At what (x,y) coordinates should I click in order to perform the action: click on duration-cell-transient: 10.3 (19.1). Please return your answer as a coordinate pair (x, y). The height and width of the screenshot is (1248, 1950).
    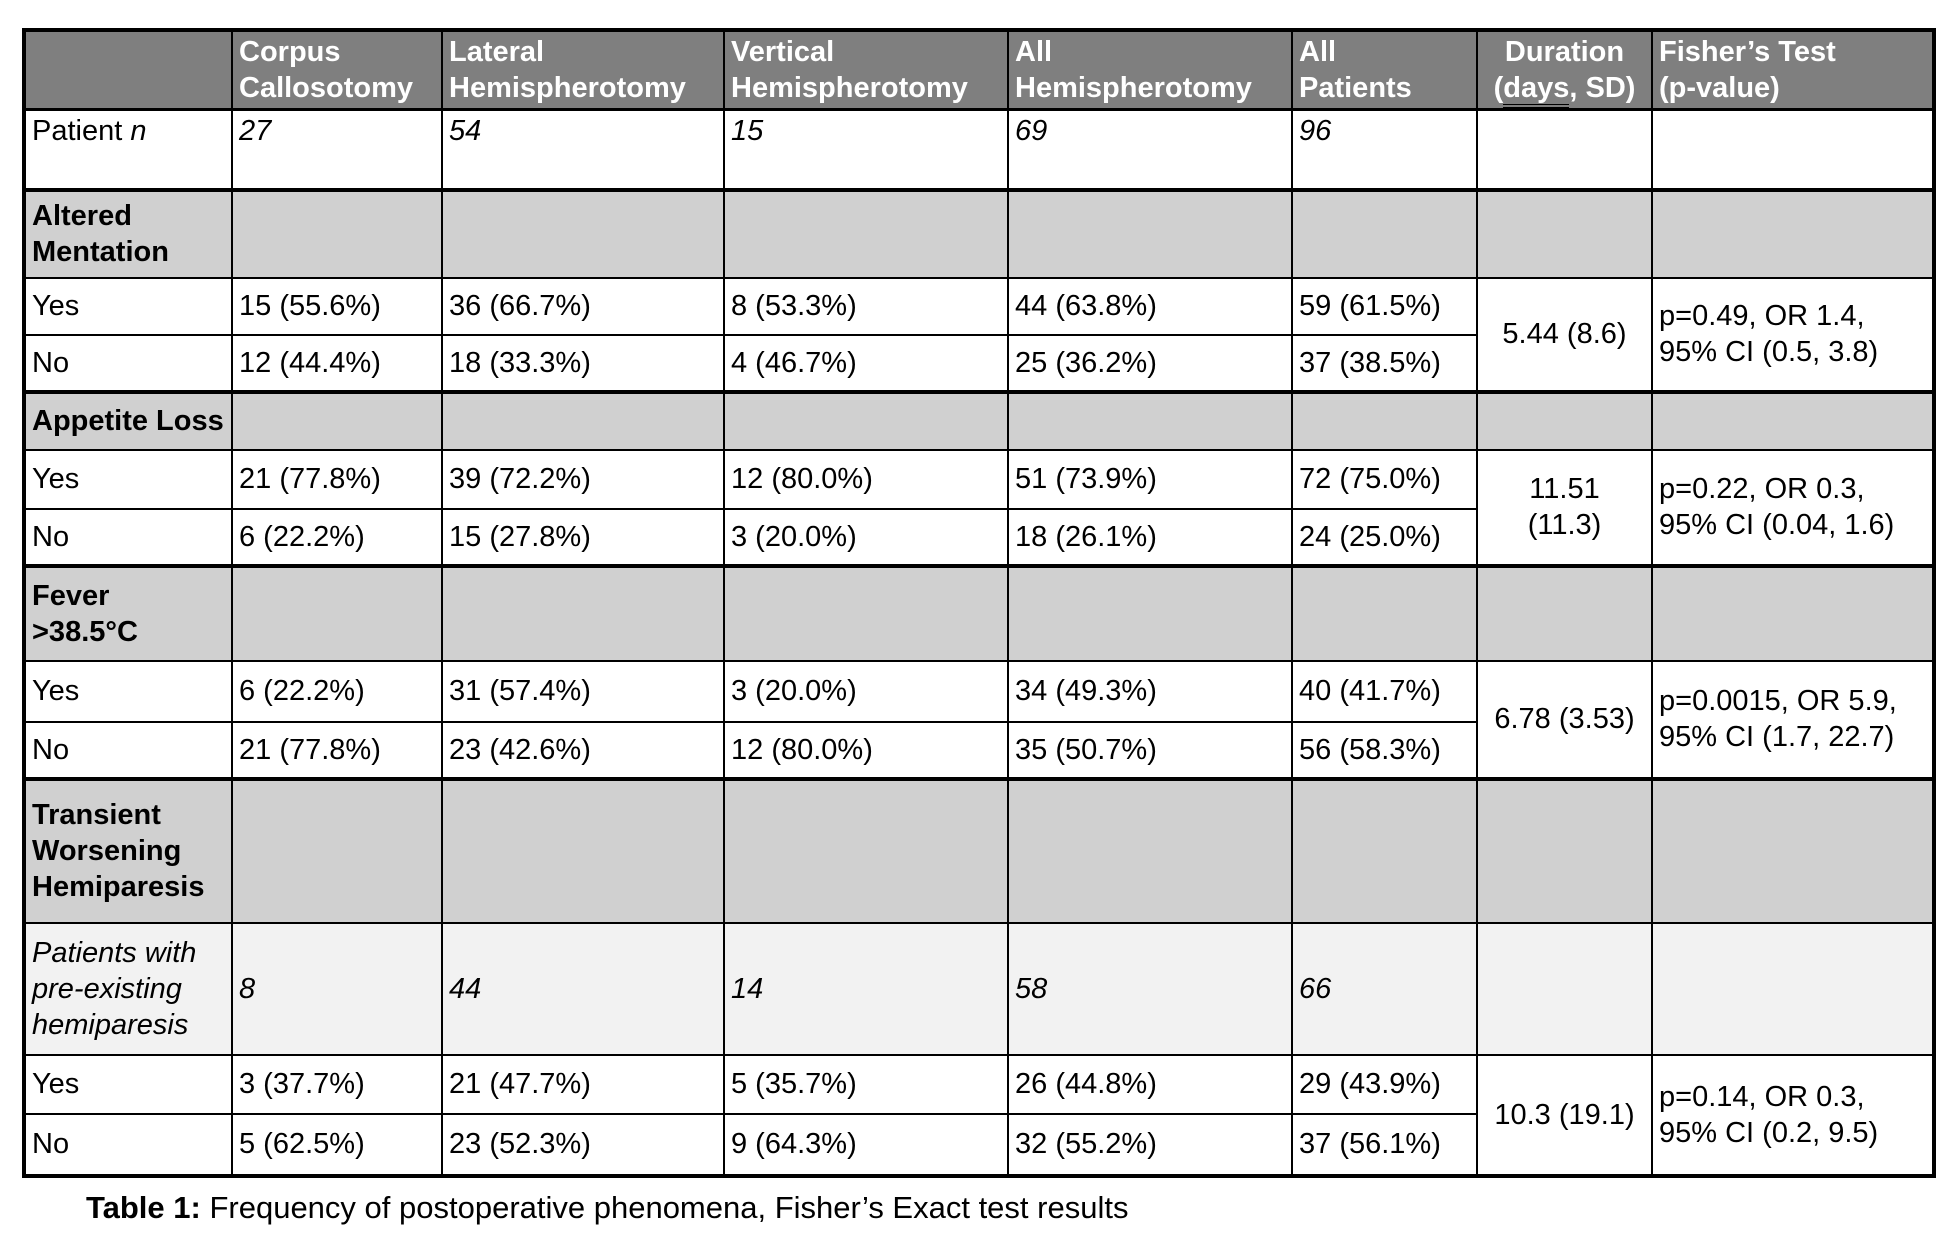
    Looking at the image, I should click on (1564, 1115).